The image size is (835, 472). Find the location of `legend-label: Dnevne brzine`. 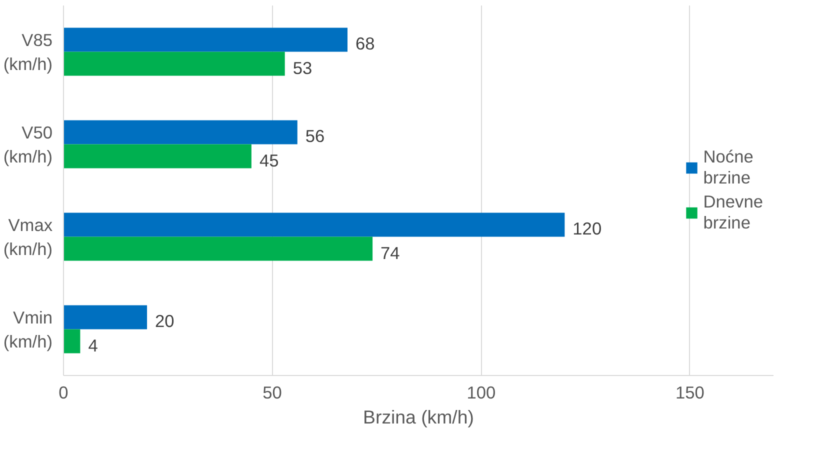

legend-label: Dnevne brzine is located at coordinates (733, 213).